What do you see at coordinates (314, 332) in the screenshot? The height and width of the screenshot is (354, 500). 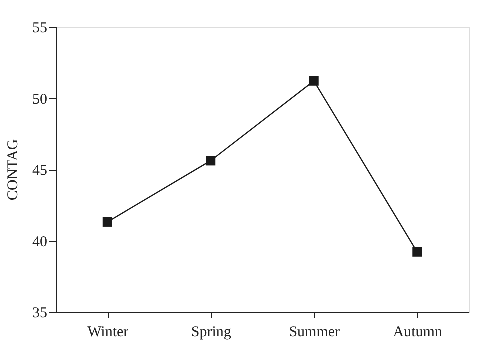 I see `x-tick-label: Summer` at bounding box center [314, 332].